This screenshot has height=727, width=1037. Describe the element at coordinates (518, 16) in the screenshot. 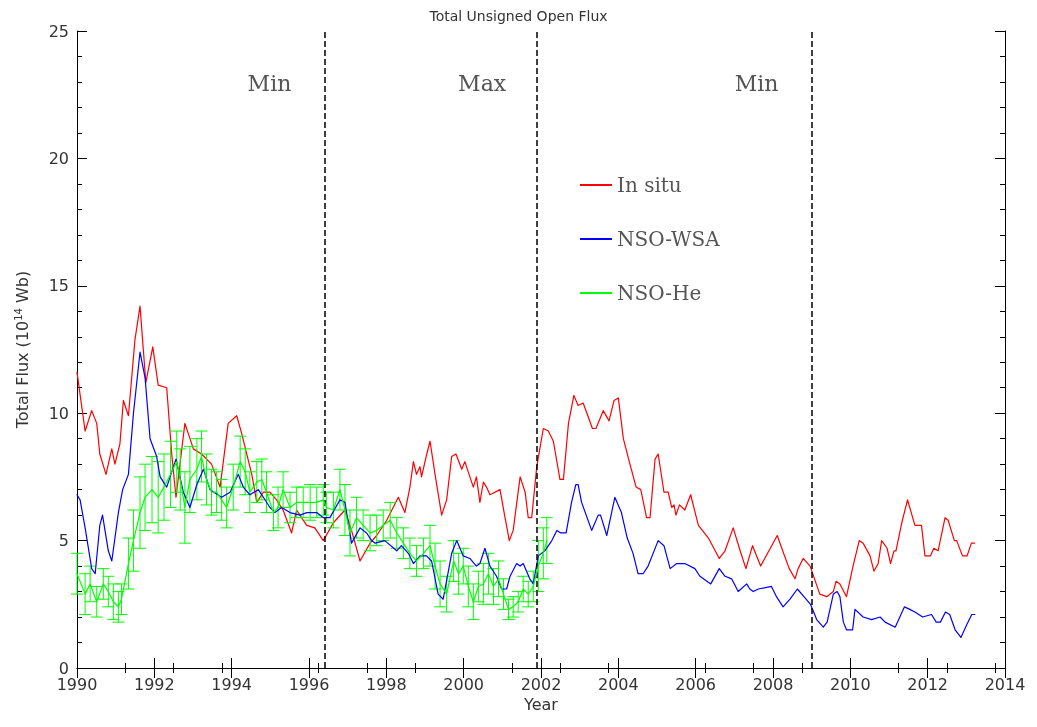

I see `chart-title: Total Unsigned Open Flux` at that location.